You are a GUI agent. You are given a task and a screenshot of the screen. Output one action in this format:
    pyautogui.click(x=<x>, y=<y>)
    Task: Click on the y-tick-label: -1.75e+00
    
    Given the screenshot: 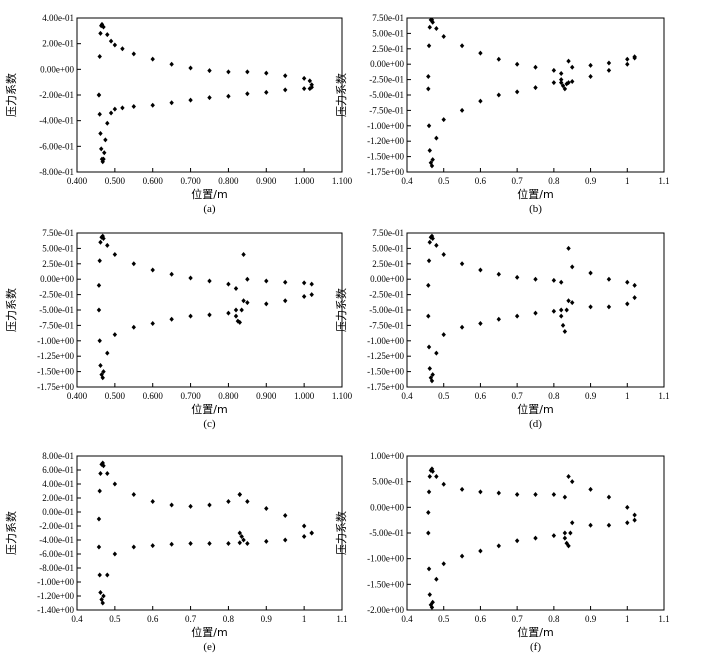 What is the action you would take?
    pyautogui.click(x=385, y=172)
    